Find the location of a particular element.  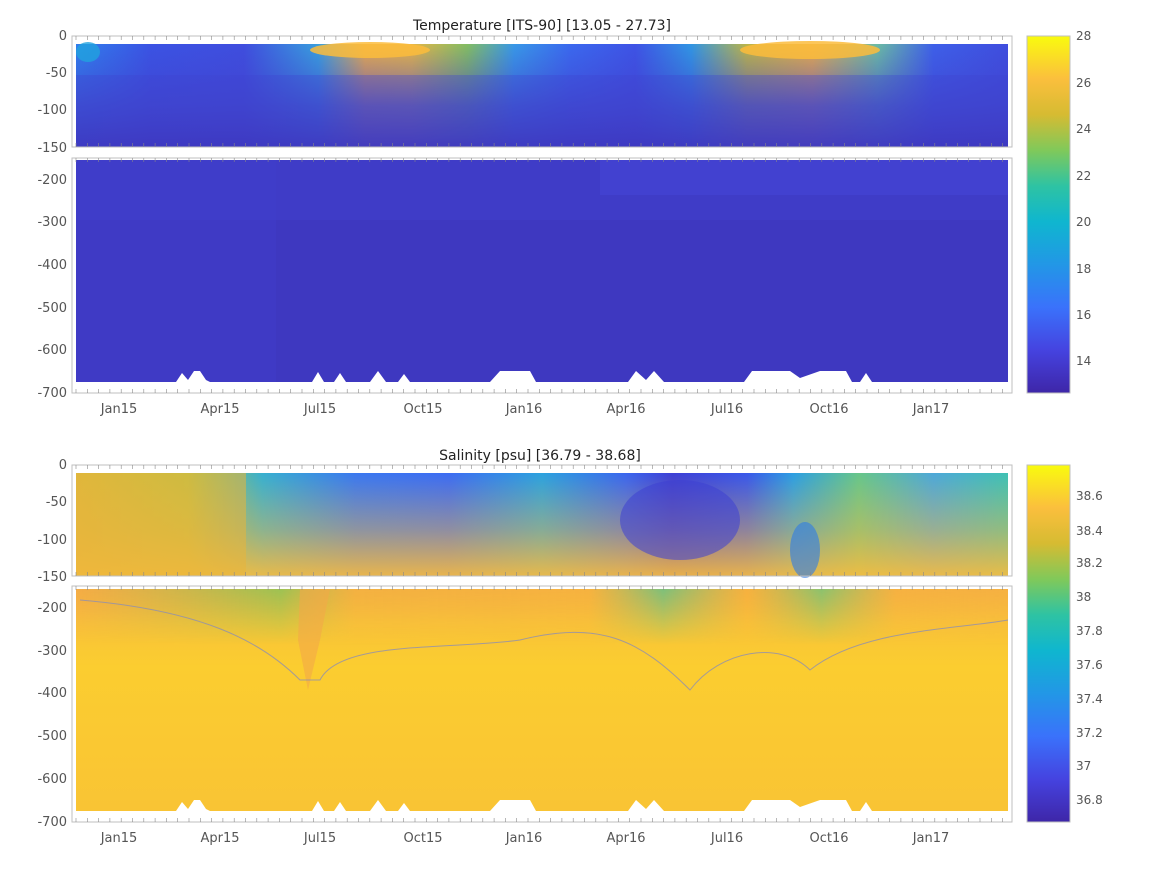

salinity-upper-panel is located at coordinates (542, 521).